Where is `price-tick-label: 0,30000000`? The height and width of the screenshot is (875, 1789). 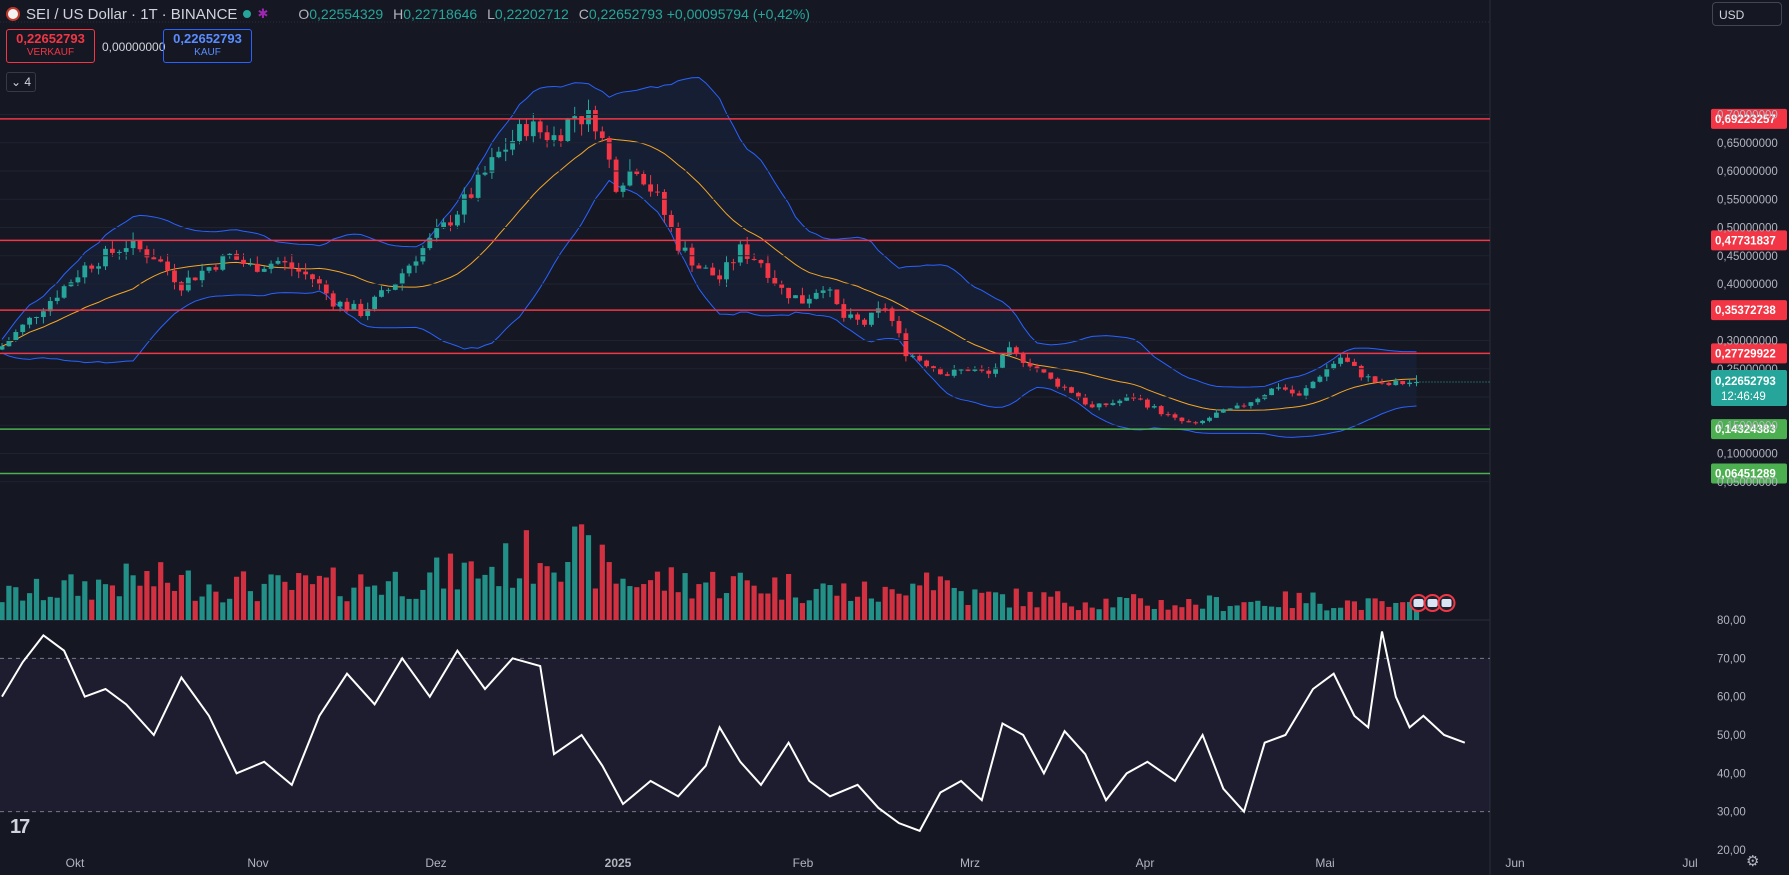
price-tick-label: 0,30000000 is located at coordinates (1747, 342).